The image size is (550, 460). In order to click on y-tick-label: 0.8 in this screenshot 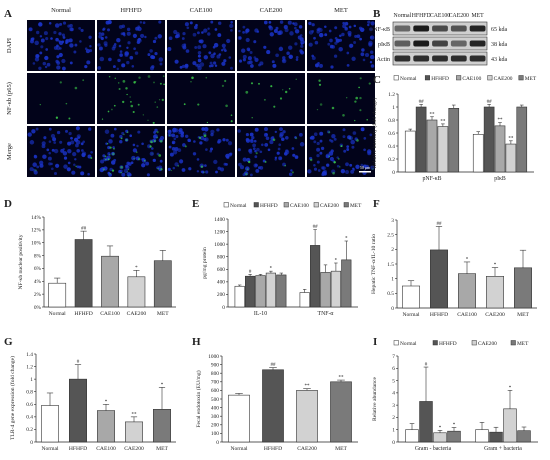, I will do `click(29, 393)`.